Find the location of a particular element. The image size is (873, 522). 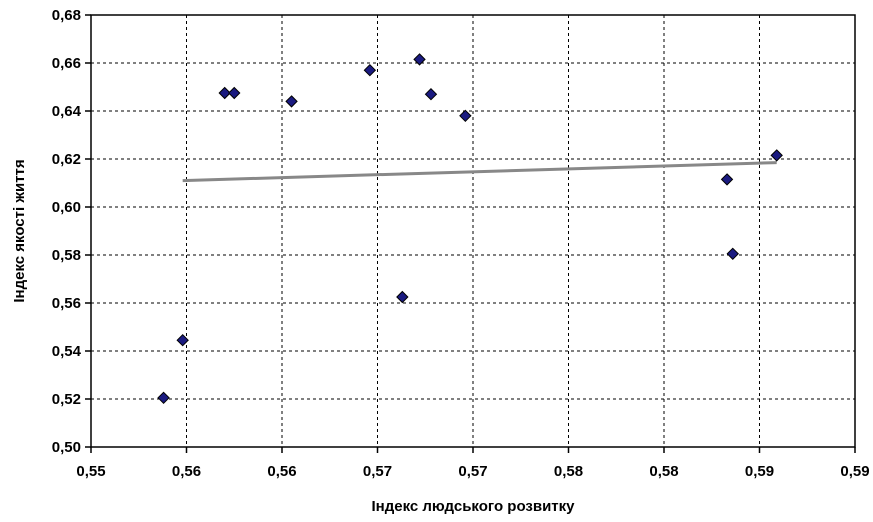

y-tick-label: 0,62 is located at coordinates (66, 159).